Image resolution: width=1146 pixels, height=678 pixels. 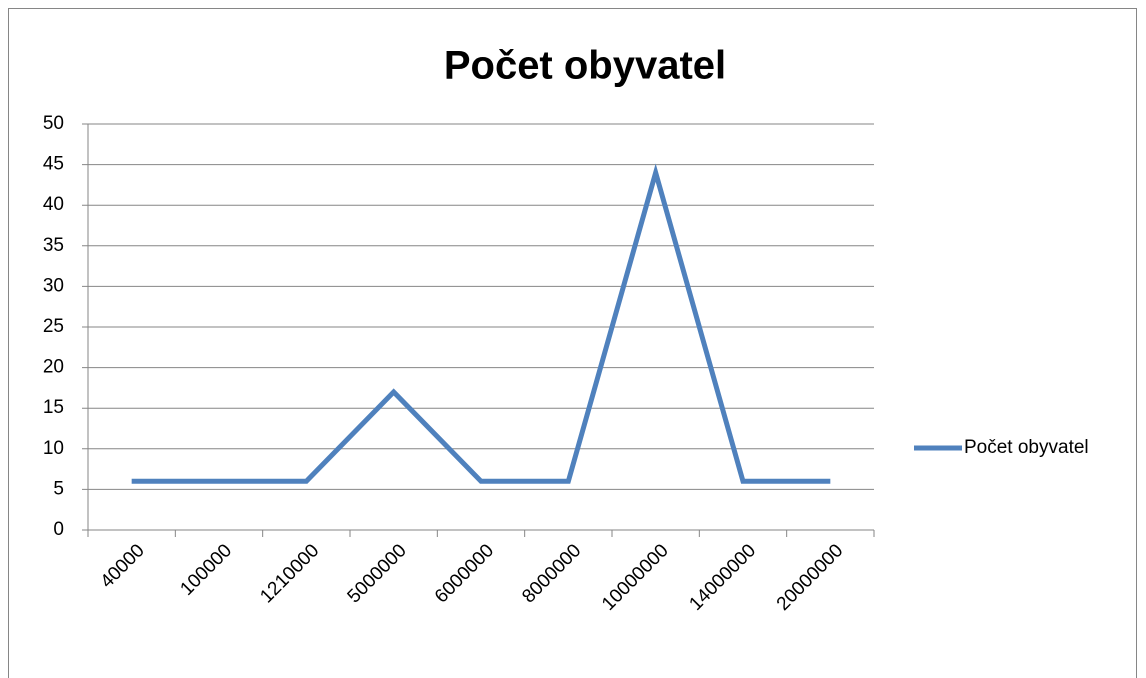 I want to click on x-tick-label: 10000000, so click(x=635, y=577).